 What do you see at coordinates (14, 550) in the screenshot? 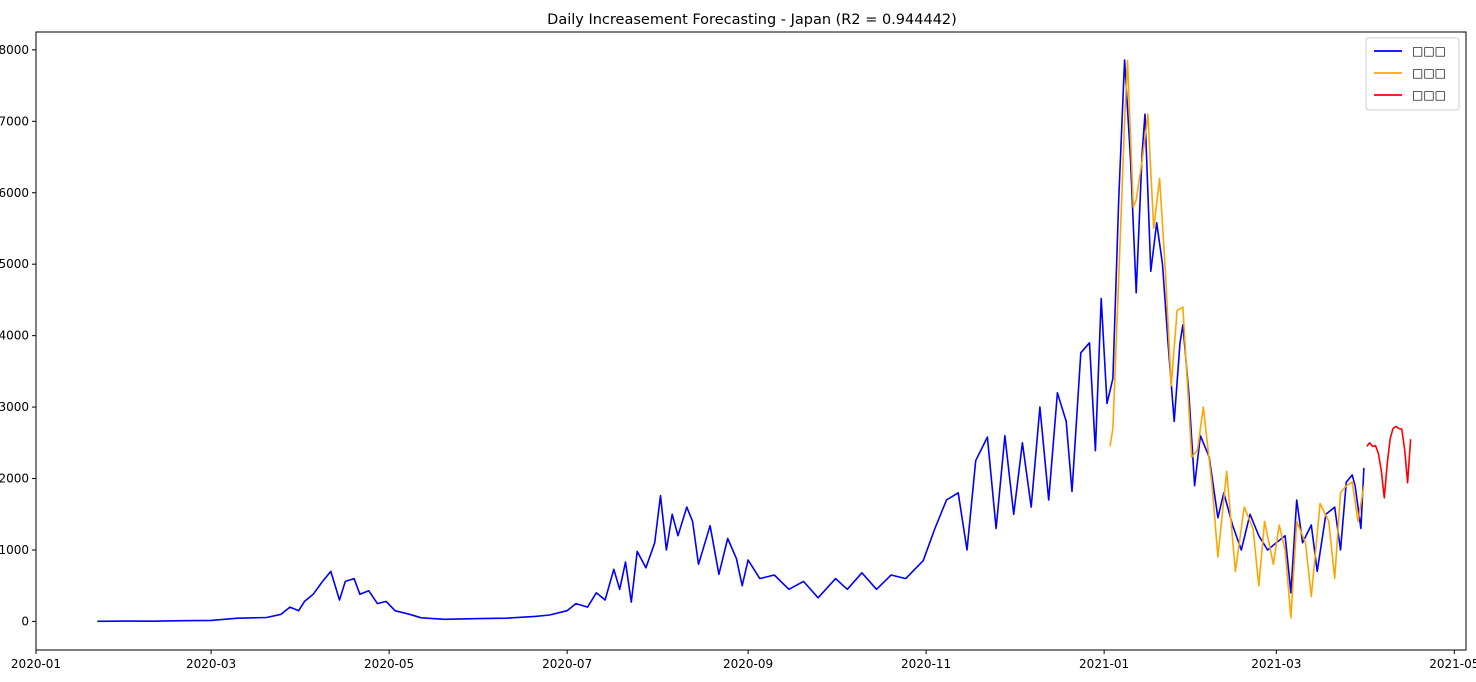
I see `y-tick-label: 1000` at bounding box center [14, 550].